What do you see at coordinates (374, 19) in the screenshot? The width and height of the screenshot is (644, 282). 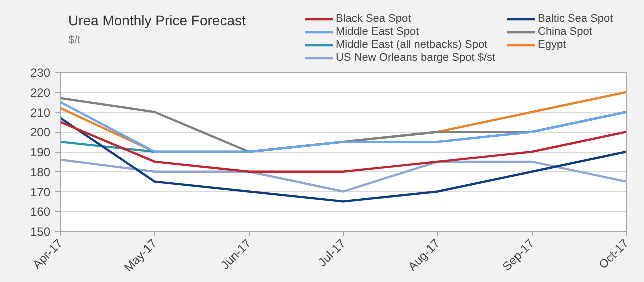 I see `legend-label: Black Sea Spot` at bounding box center [374, 19].